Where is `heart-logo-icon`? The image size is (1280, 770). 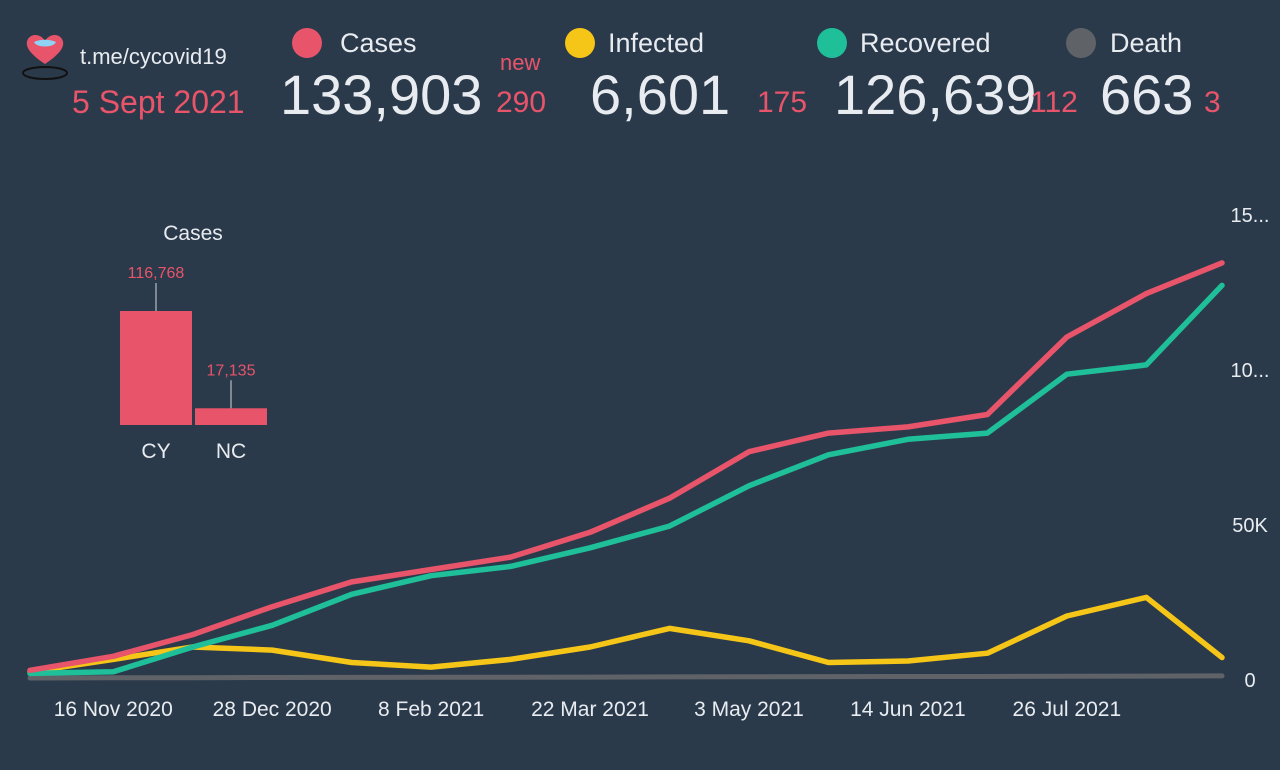 heart-logo-icon is located at coordinates (45, 57).